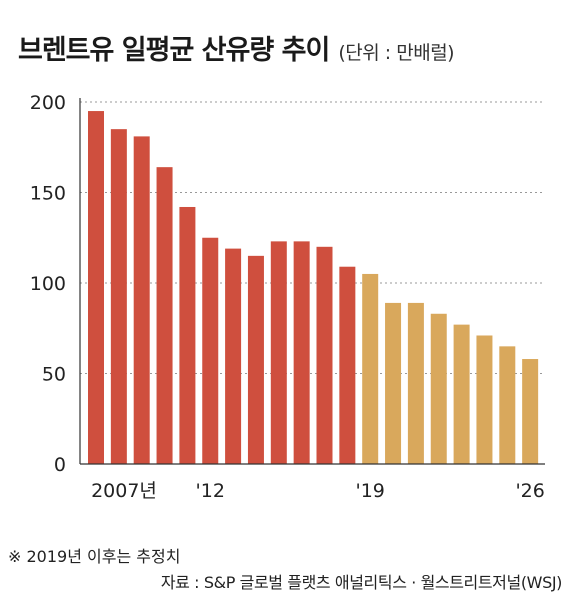 The width and height of the screenshot is (570, 597). I want to click on source-note: 자료 : S&P 글로벌 플랫츠 애널리틱스 · 월스트리트저널(WSJ), so click(361, 582).